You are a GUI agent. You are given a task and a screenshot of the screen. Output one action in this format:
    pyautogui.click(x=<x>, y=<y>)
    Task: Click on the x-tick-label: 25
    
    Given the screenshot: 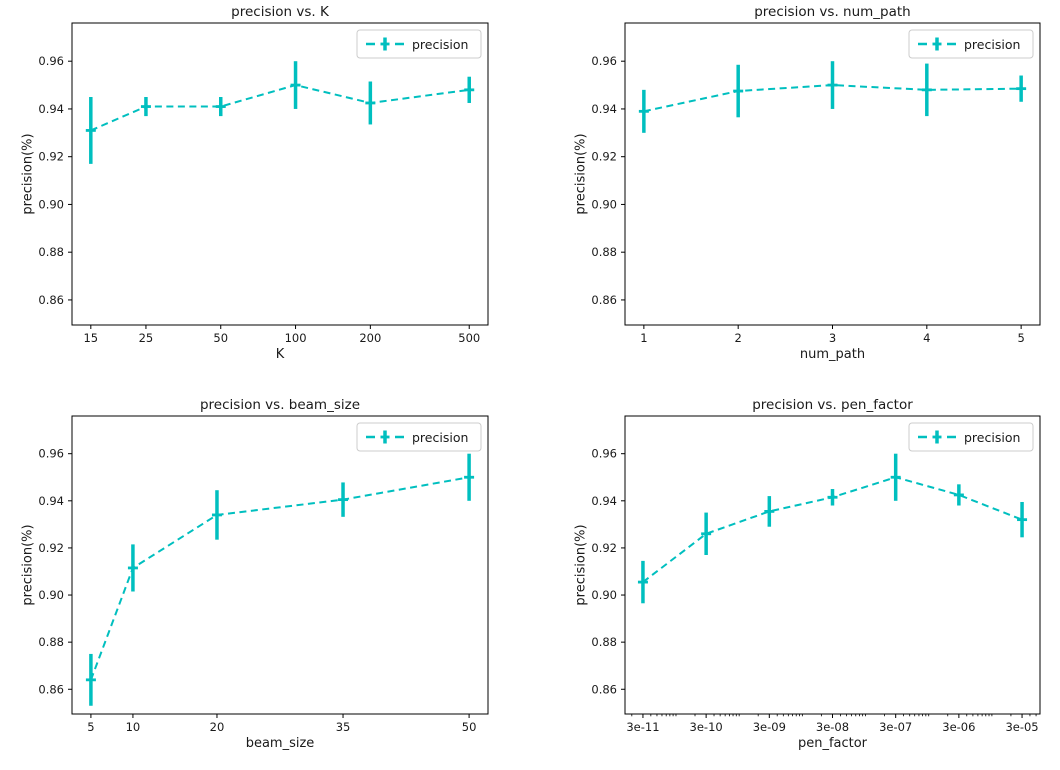 What is the action you would take?
    pyautogui.click(x=146, y=338)
    